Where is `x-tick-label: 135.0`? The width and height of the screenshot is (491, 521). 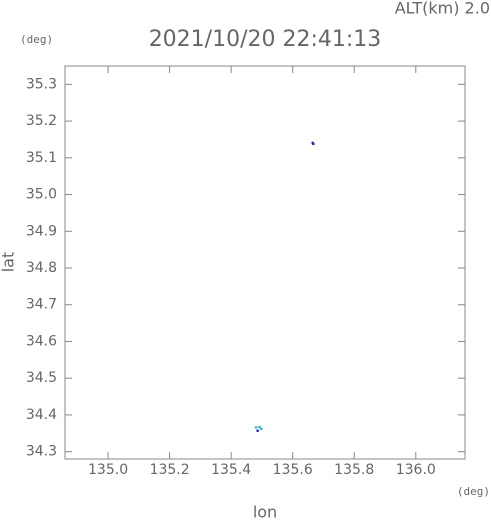
x-tick-label: 135.0 is located at coordinates (108, 470).